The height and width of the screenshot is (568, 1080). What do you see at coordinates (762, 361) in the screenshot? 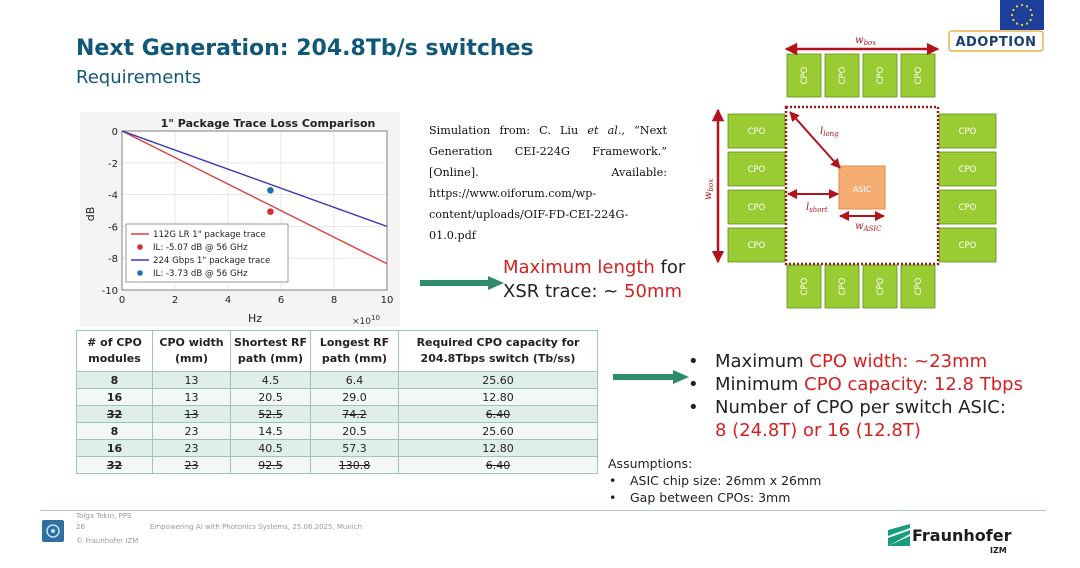
I see `bullet-text: Maximum` at bounding box center [762, 361].